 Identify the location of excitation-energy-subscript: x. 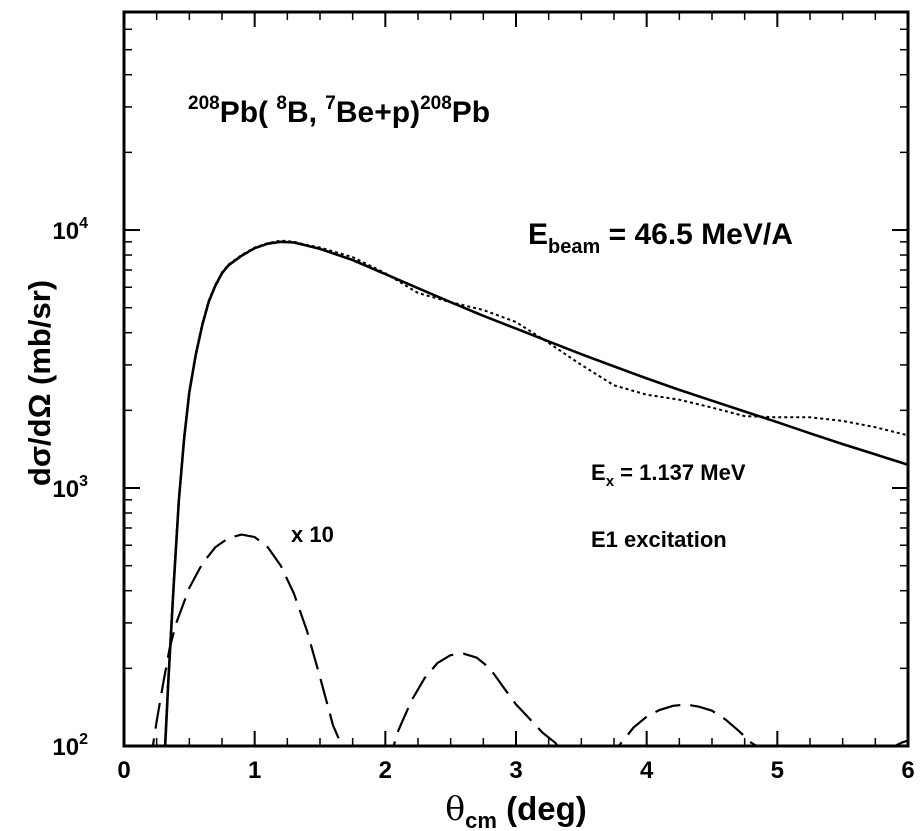
(610, 481).